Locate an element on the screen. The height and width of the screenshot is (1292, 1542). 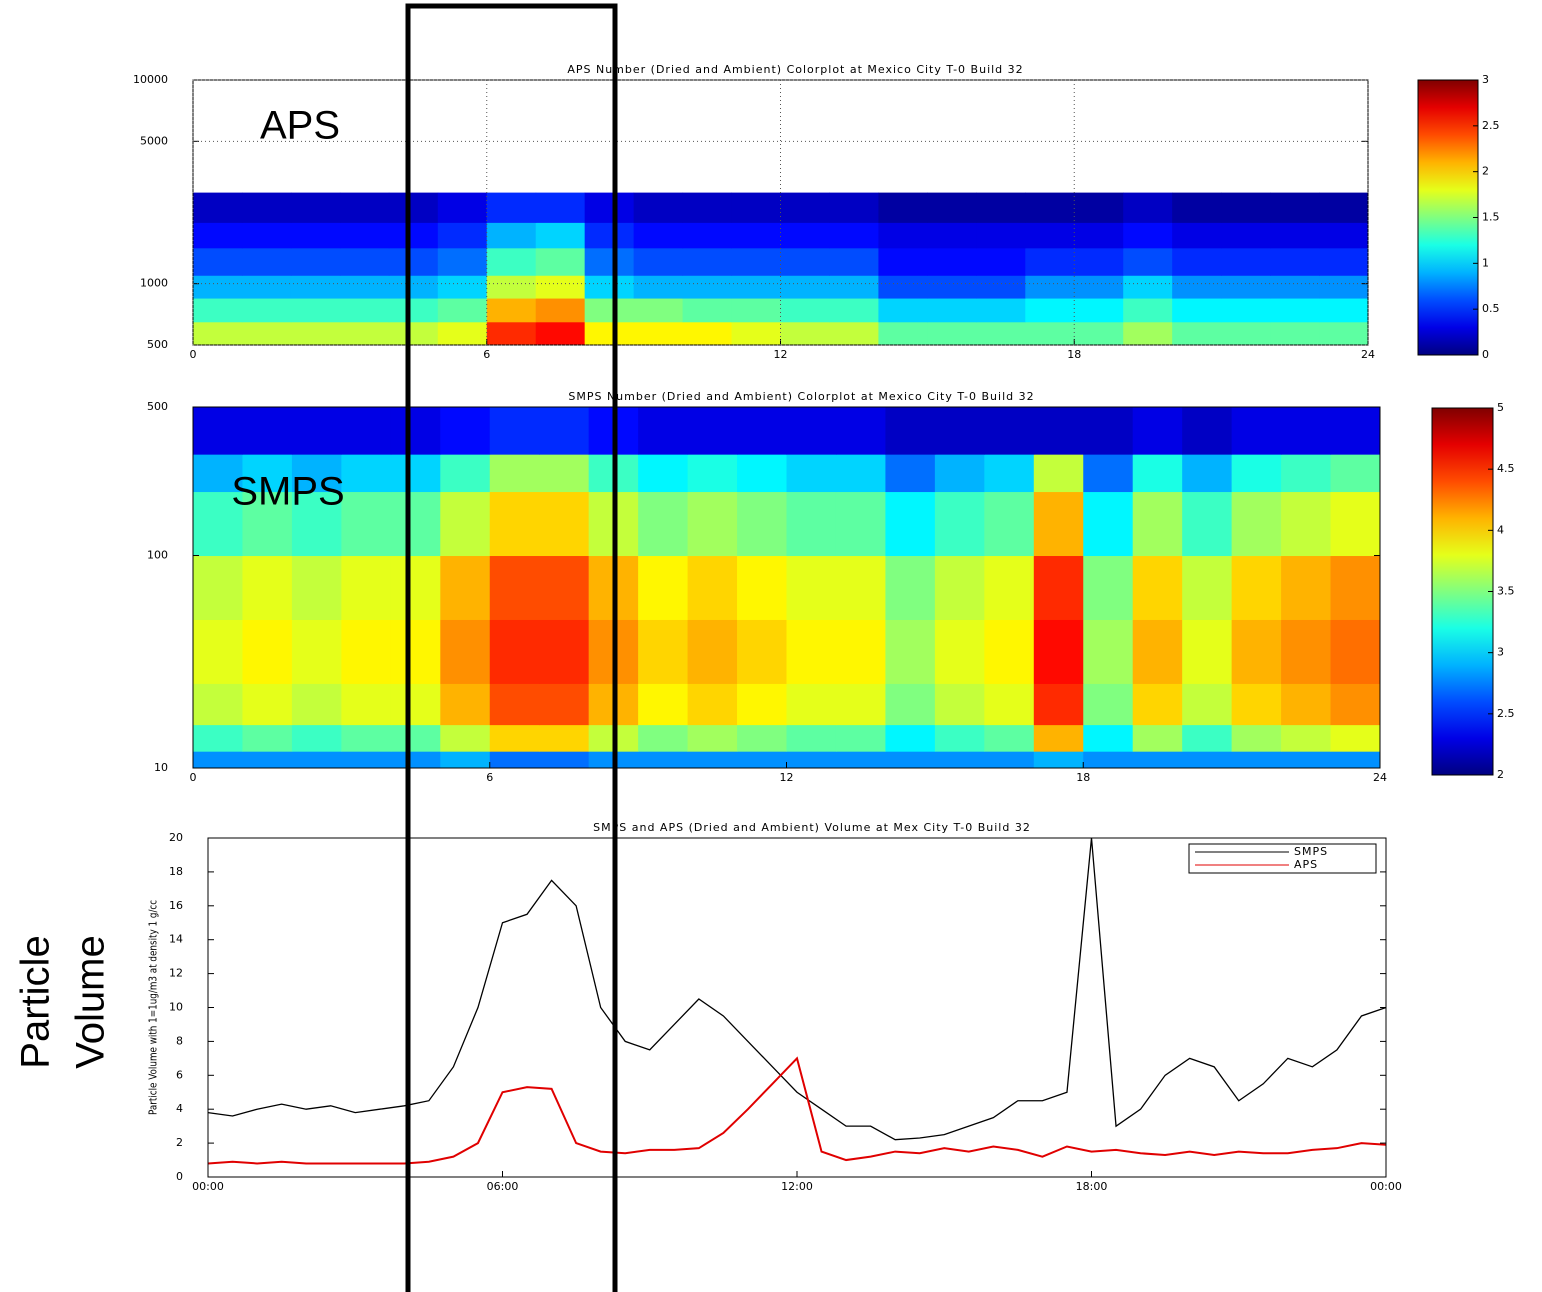
colorbar-tick-label: 2.5 is located at coordinates (1491, 125).